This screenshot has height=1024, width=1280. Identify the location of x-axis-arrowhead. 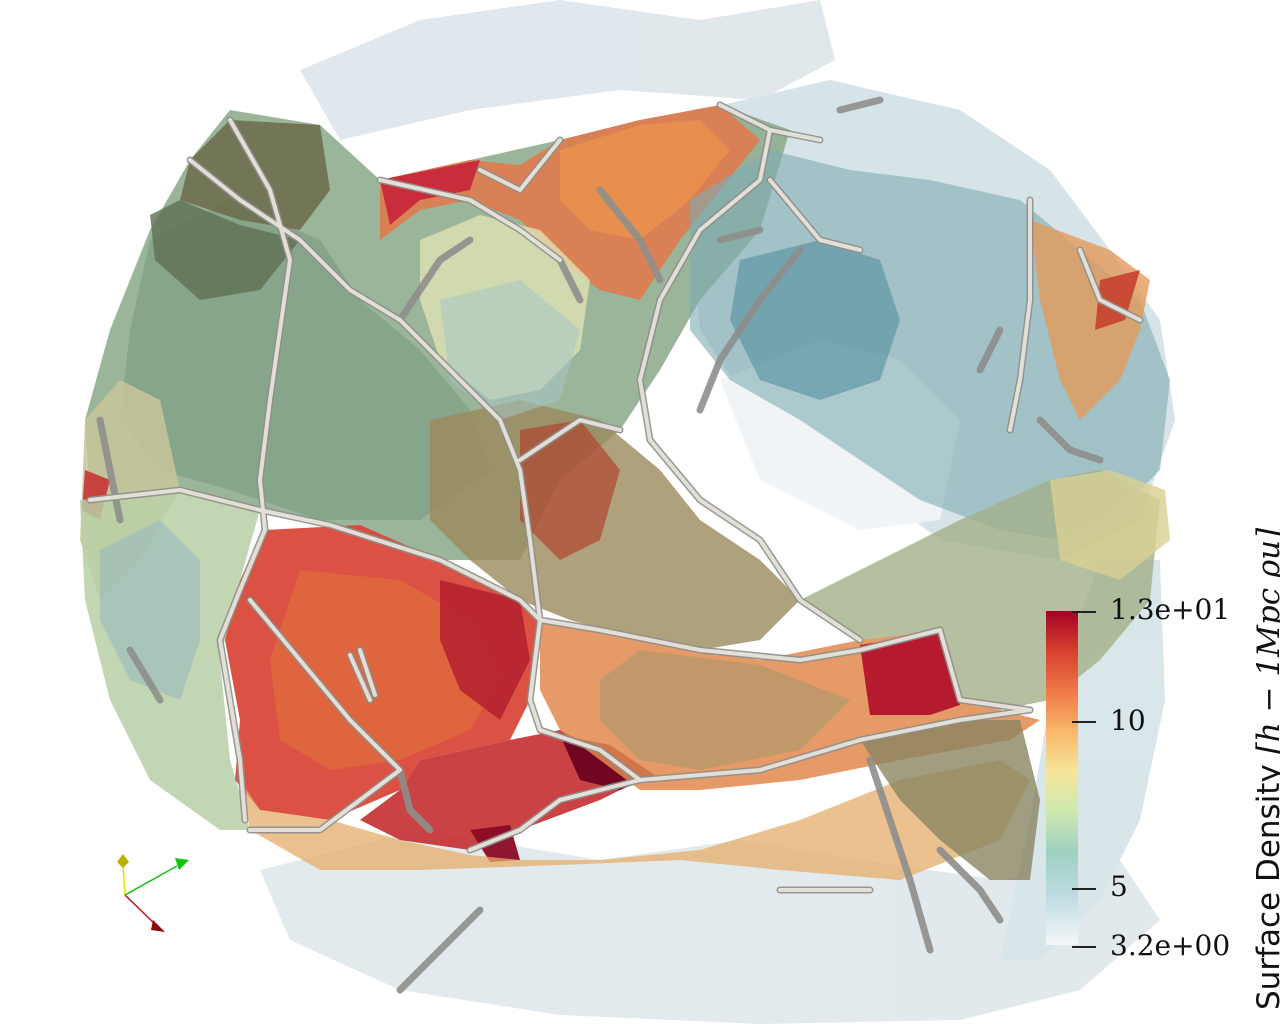
(158, 926).